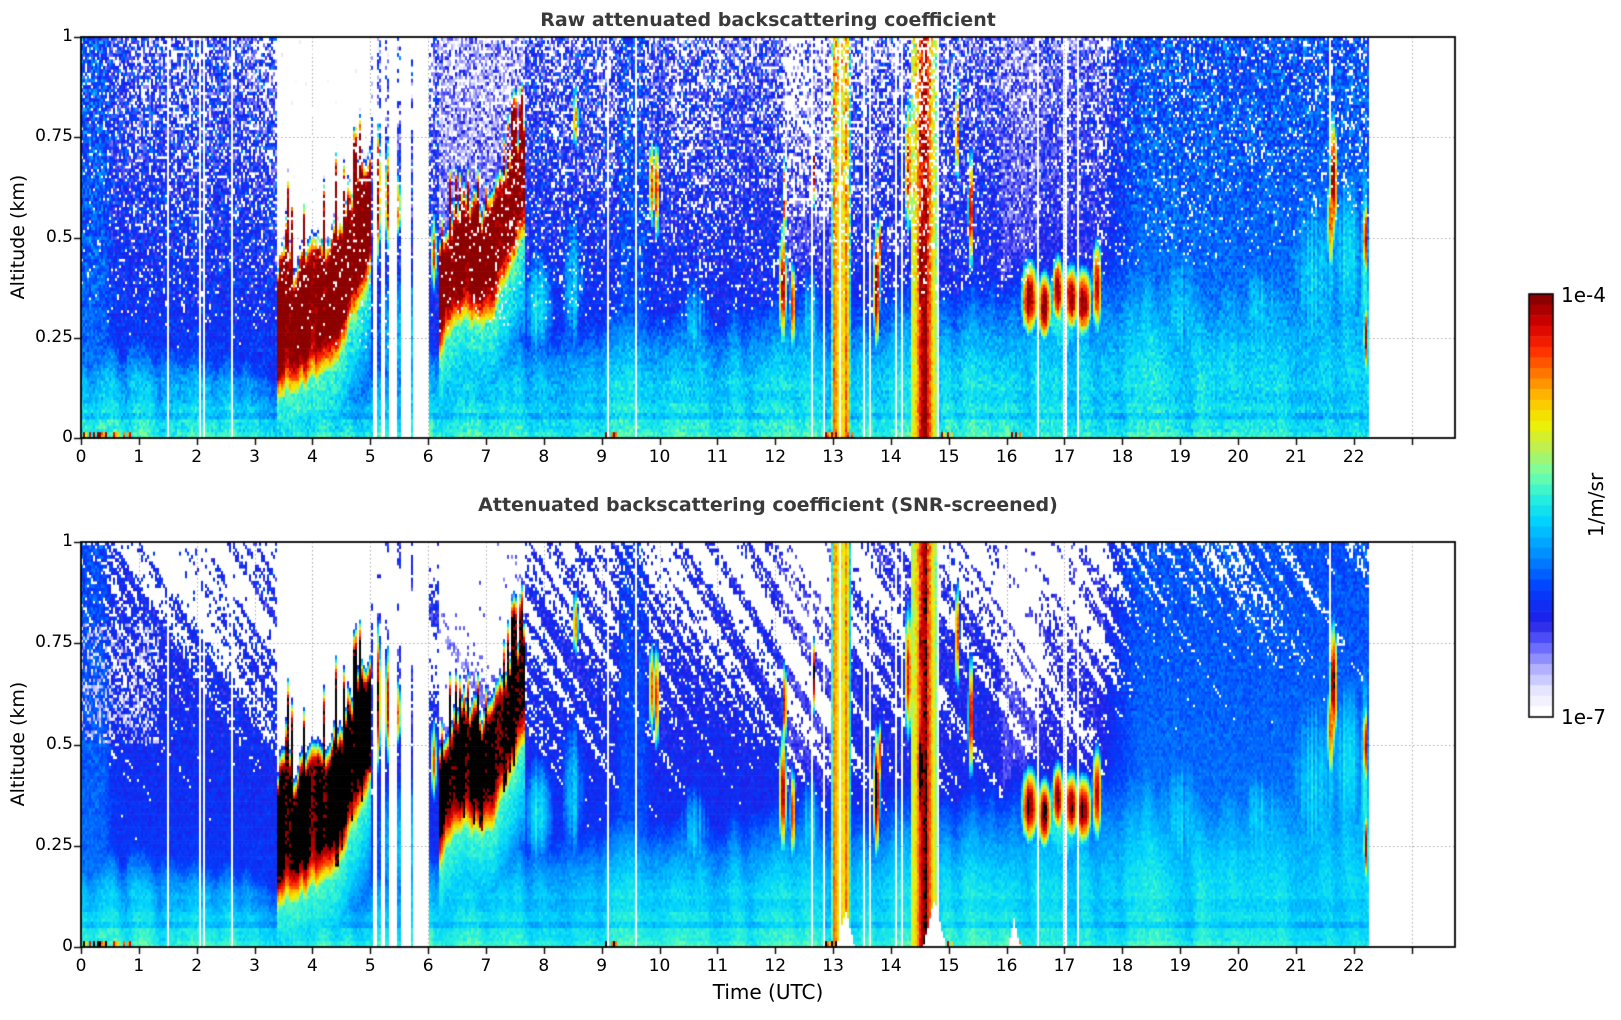 This screenshot has height=1020, width=1621. Describe the element at coordinates (1596, 505) in the screenshot. I see `colorbar-unit-label: 1/m/sr` at that location.